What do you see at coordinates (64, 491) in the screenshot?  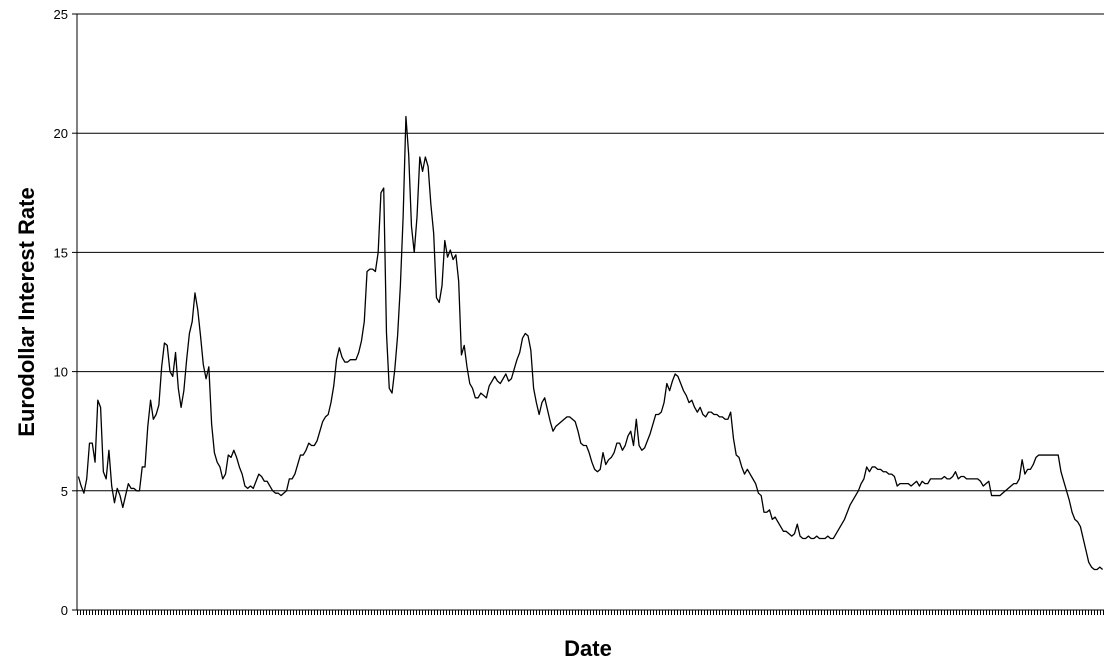 I see `y-tick-label: 5` at bounding box center [64, 491].